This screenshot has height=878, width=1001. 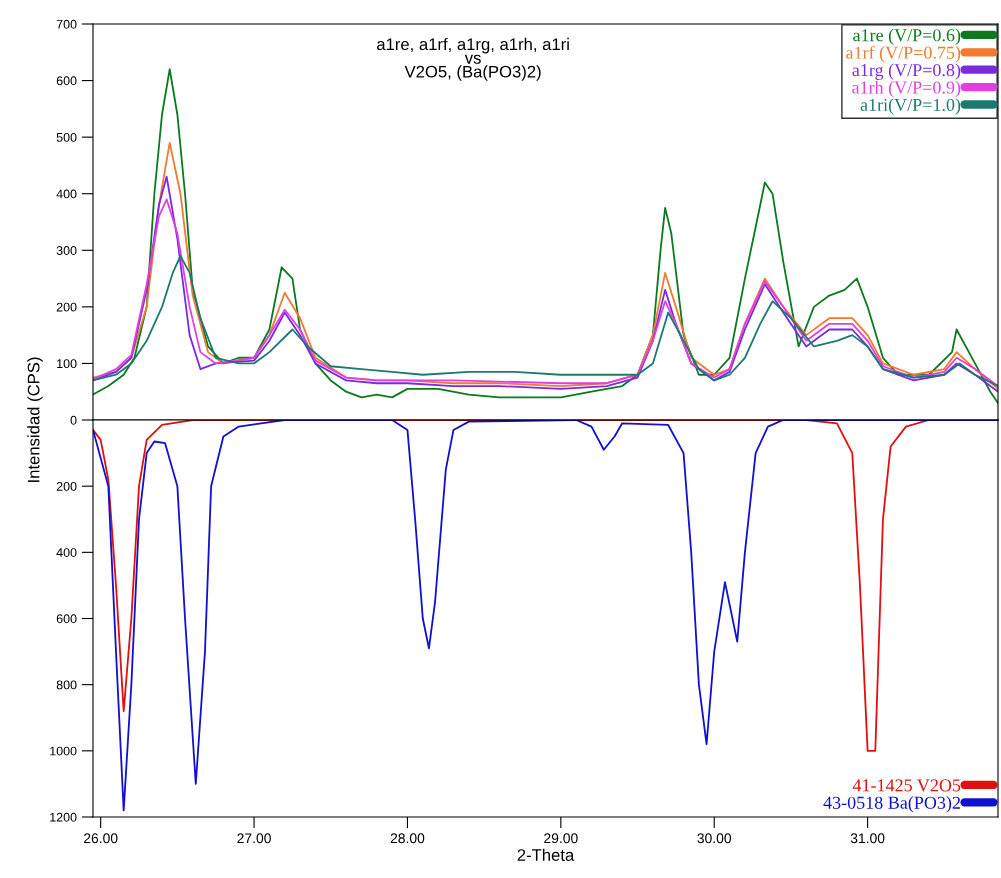 I want to click on y-tick-label: 300, so click(x=66, y=250).